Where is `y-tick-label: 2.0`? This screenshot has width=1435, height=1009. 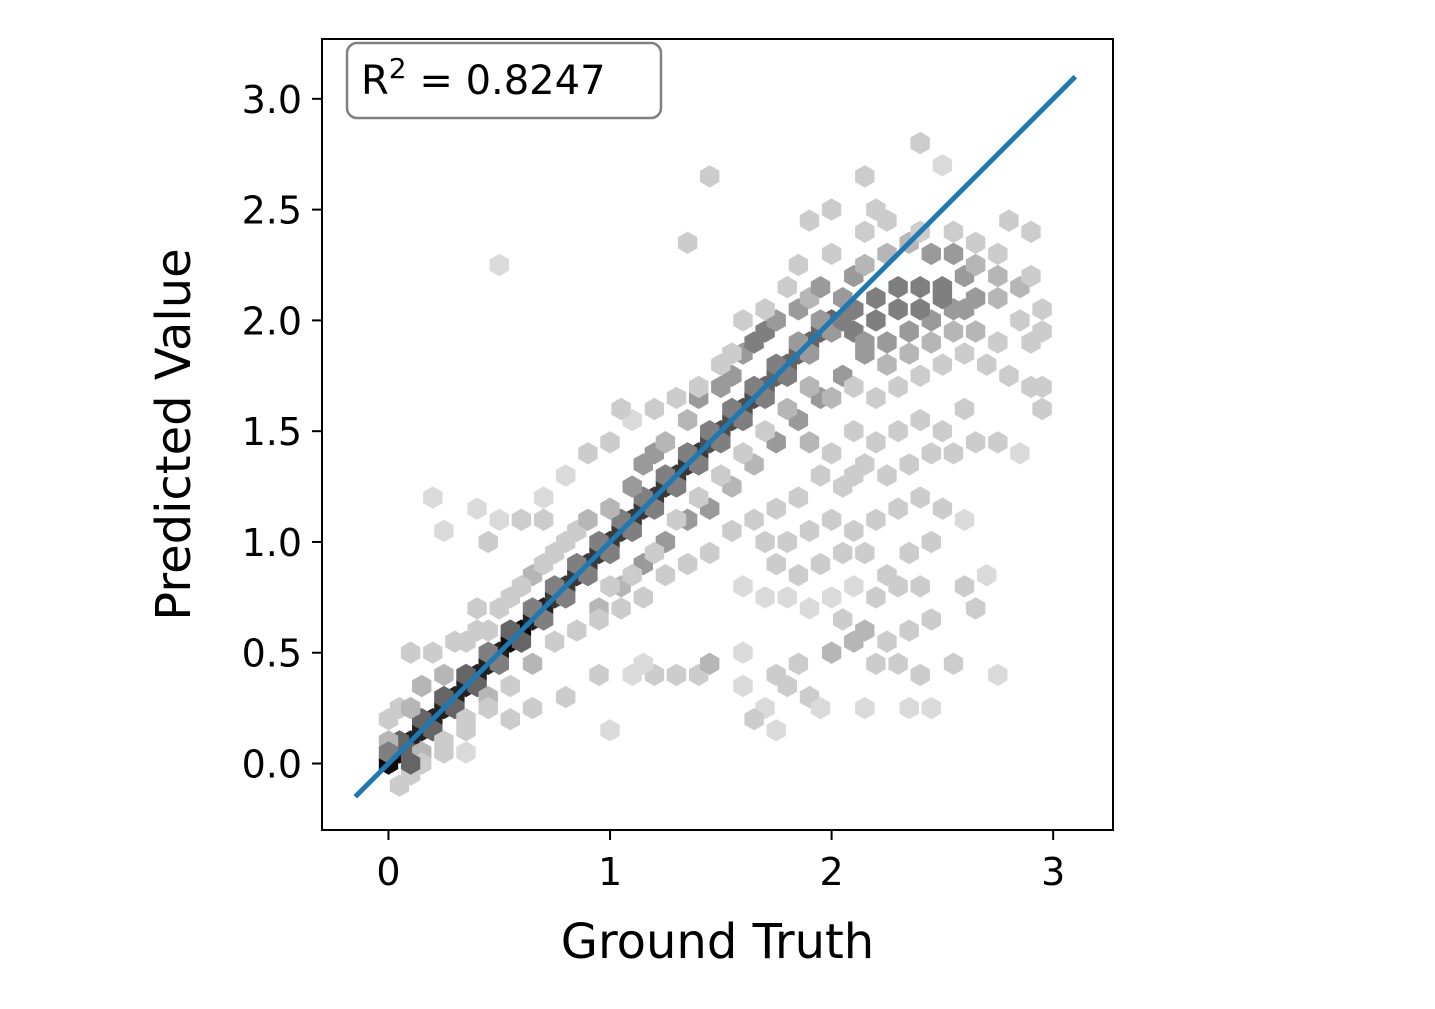
y-tick-label: 2.0 is located at coordinates (272, 321).